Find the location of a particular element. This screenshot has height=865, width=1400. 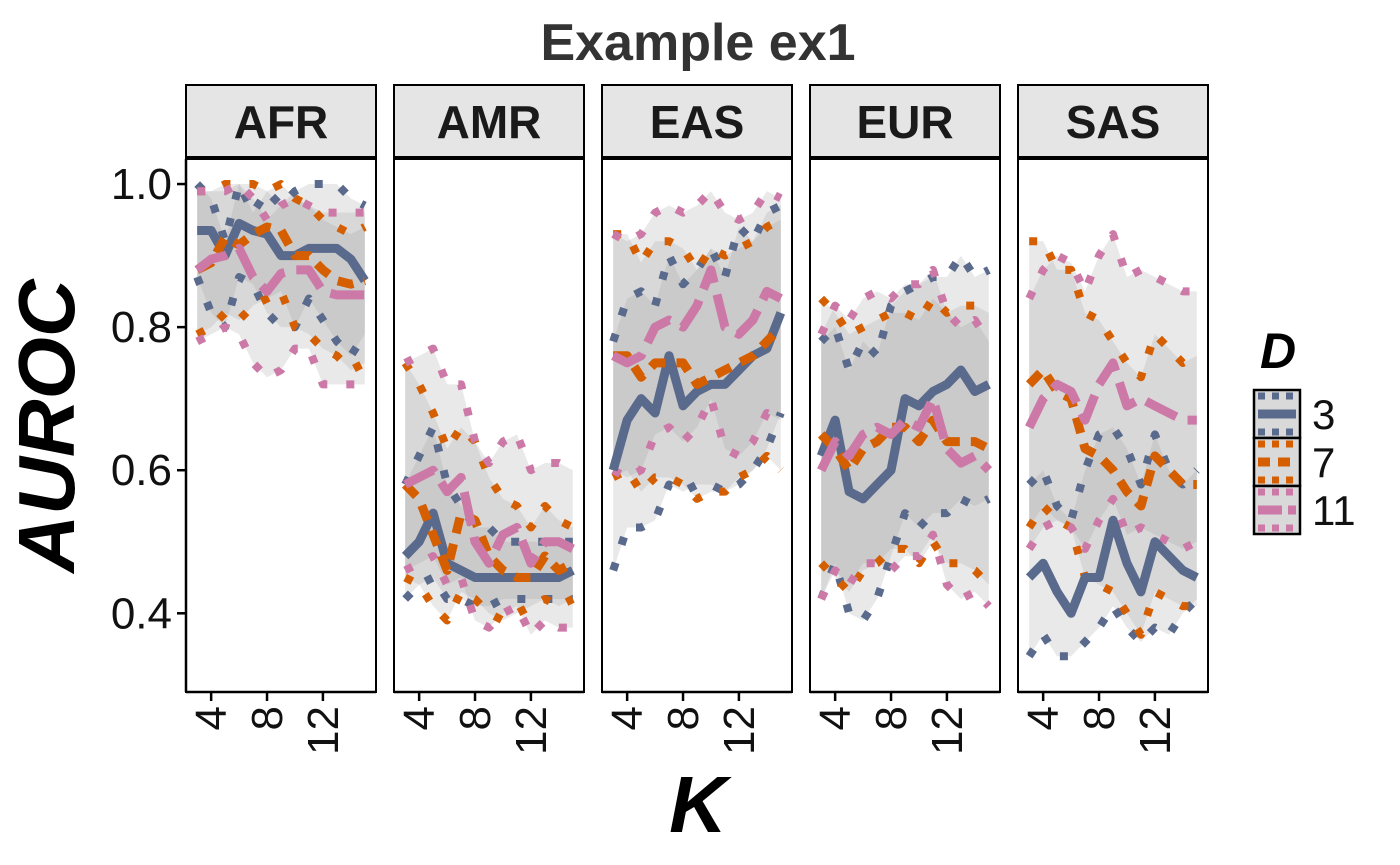

facet-amr: AMR 4 8 12 is located at coordinates (489, 419).